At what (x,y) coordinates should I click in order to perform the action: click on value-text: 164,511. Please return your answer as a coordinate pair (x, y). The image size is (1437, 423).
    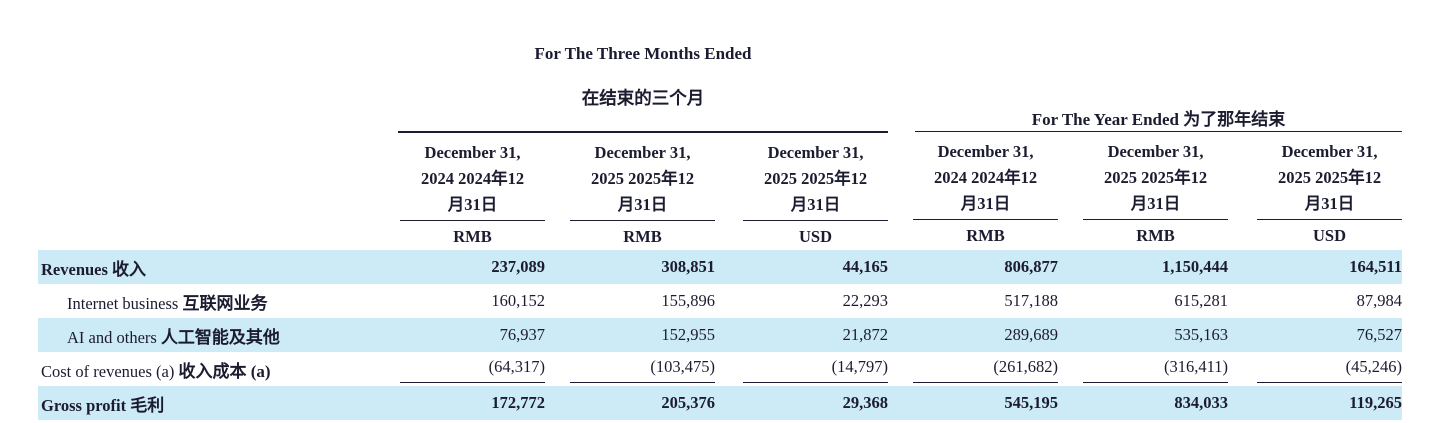
    Looking at the image, I should click on (1376, 266).